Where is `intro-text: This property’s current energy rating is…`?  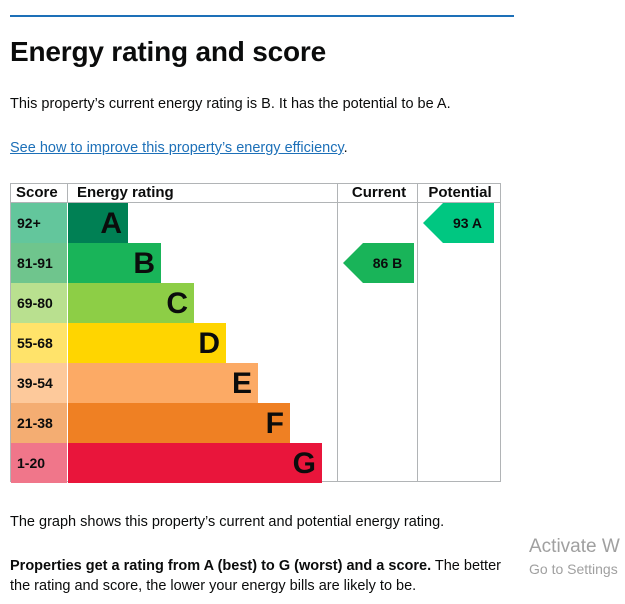 intro-text: This property’s current energy rating is… is located at coordinates (230, 104).